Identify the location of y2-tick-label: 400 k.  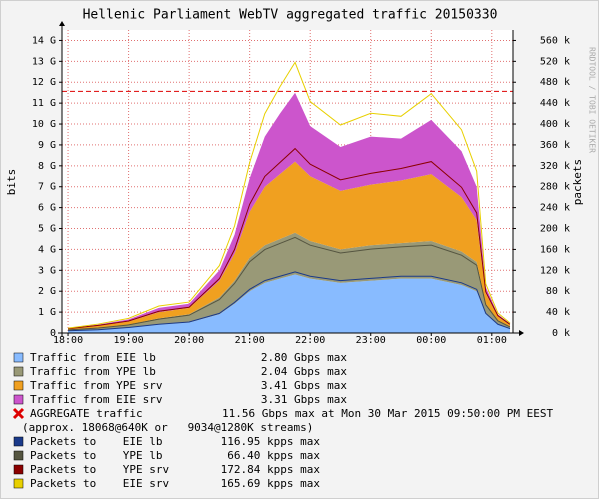
(555, 124).